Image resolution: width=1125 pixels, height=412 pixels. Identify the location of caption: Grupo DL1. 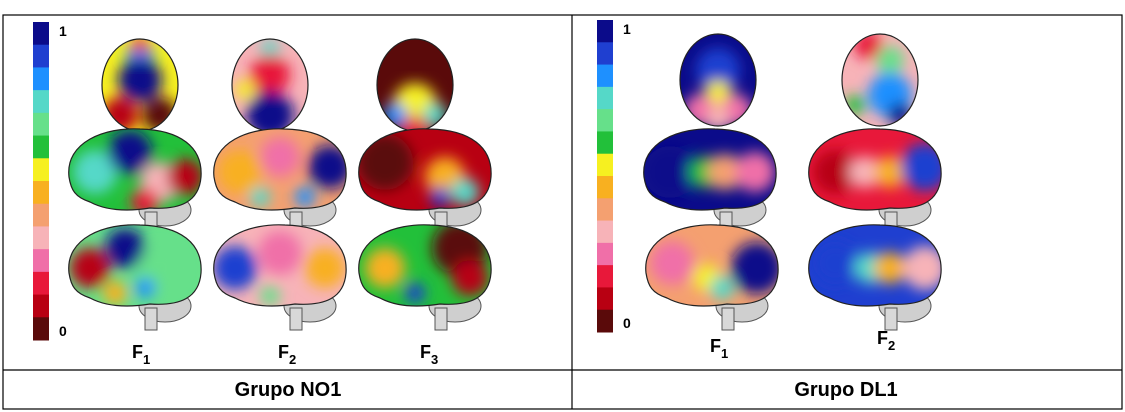
(845, 390).